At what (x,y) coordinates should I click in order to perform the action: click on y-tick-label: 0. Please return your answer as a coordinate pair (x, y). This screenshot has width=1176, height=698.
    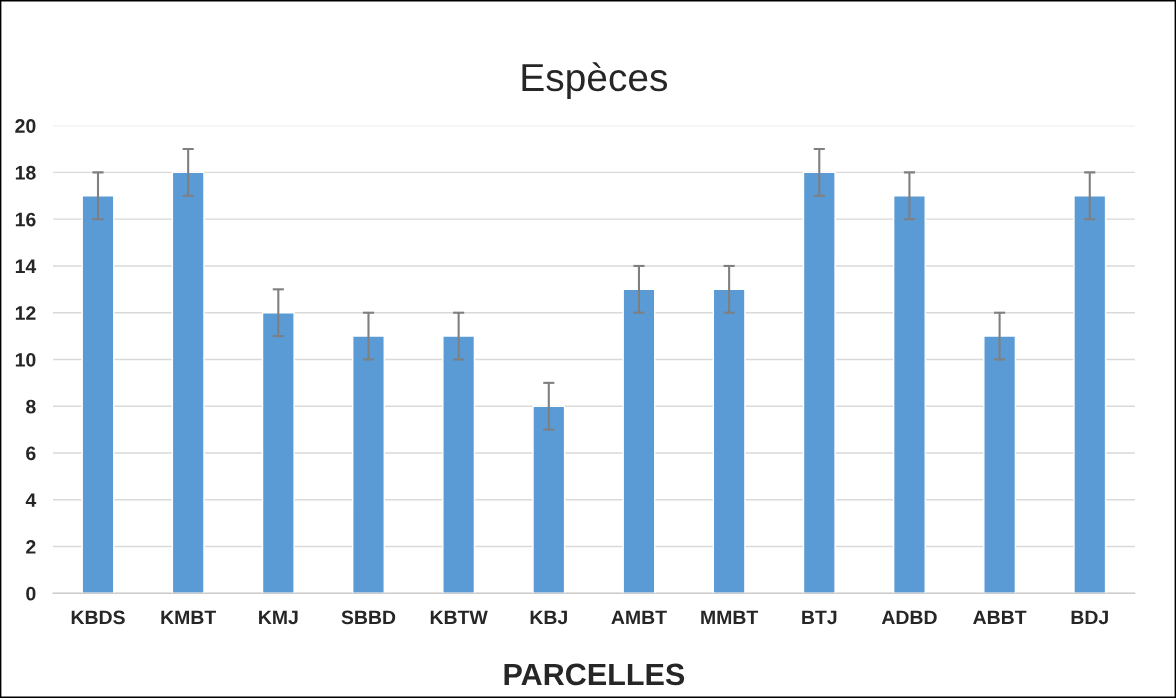
    Looking at the image, I should click on (31, 593).